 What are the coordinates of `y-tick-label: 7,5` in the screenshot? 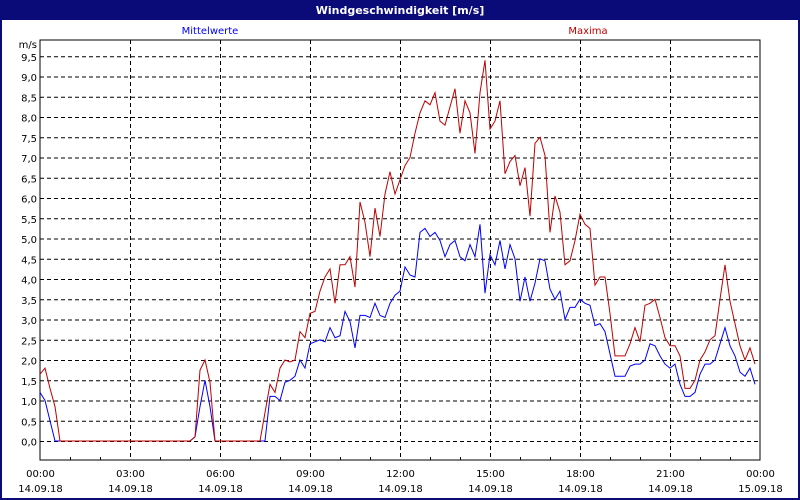 It's located at (29, 139).